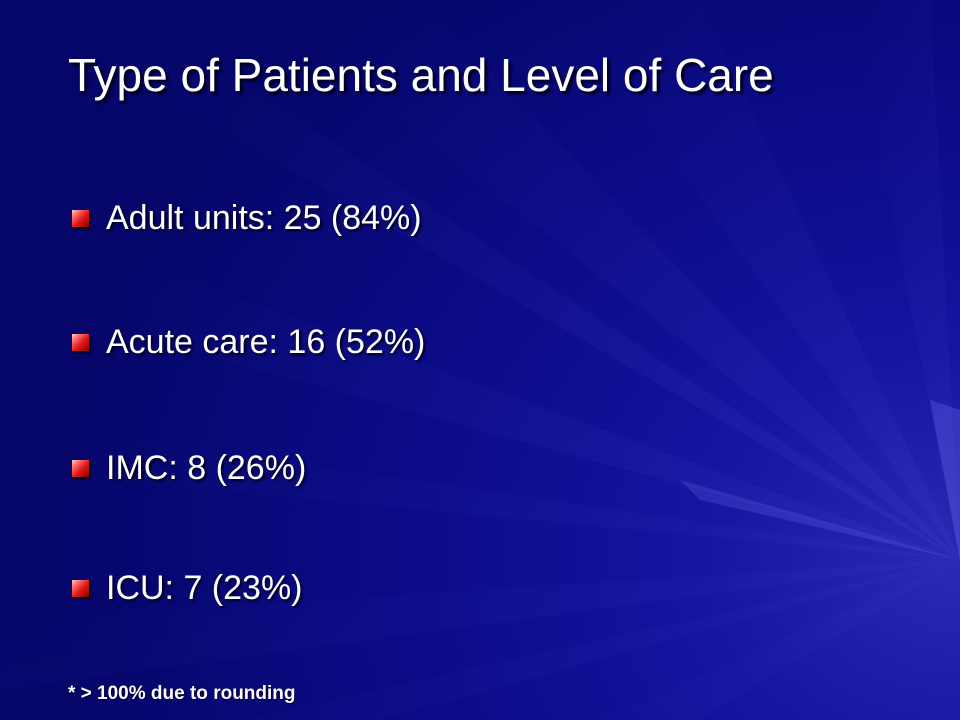 The image size is (960, 720). What do you see at coordinates (206, 468) in the screenshot?
I see `bullet-text: IMC: 8 (26%)` at bounding box center [206, 468].